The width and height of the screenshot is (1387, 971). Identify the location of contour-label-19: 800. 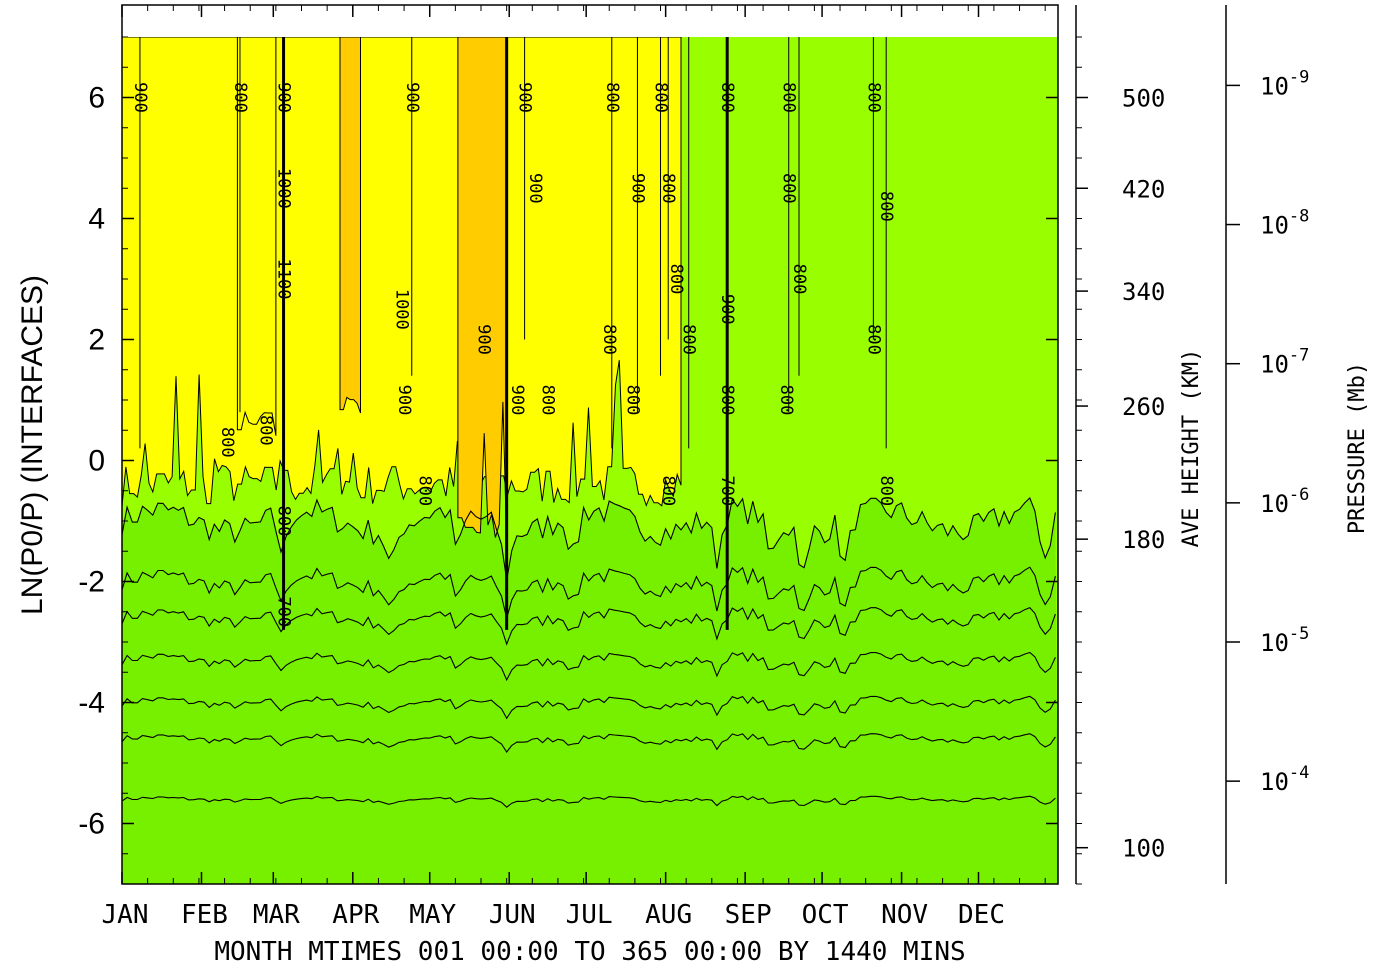
(609, 339).